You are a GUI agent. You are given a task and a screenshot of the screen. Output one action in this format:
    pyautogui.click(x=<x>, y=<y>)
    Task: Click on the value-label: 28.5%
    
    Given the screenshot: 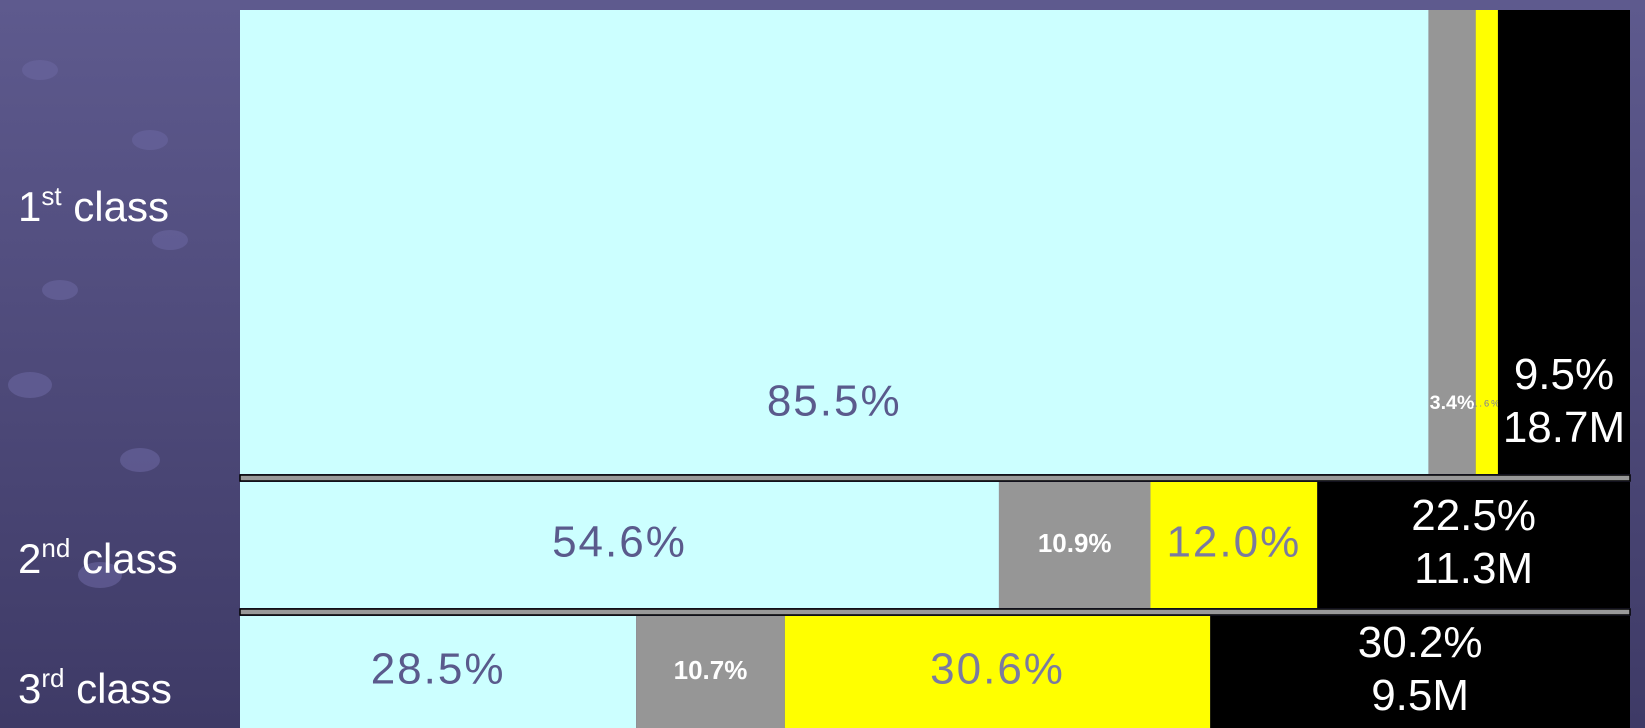 What is the action you would take?
    pyautogui.click(x=438, y=669)
    